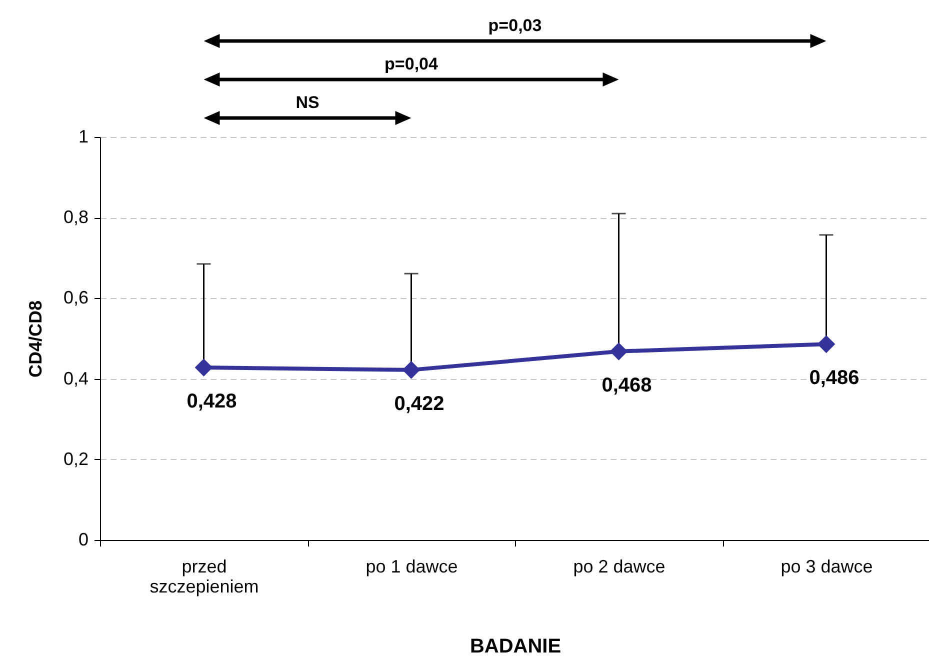 Image resolution: width=929 pixels, height=664 pixels. Describe the element at coordinates (35, 339) in the screenshot. I see `y-axis-title: CD4/CD8` at that location.